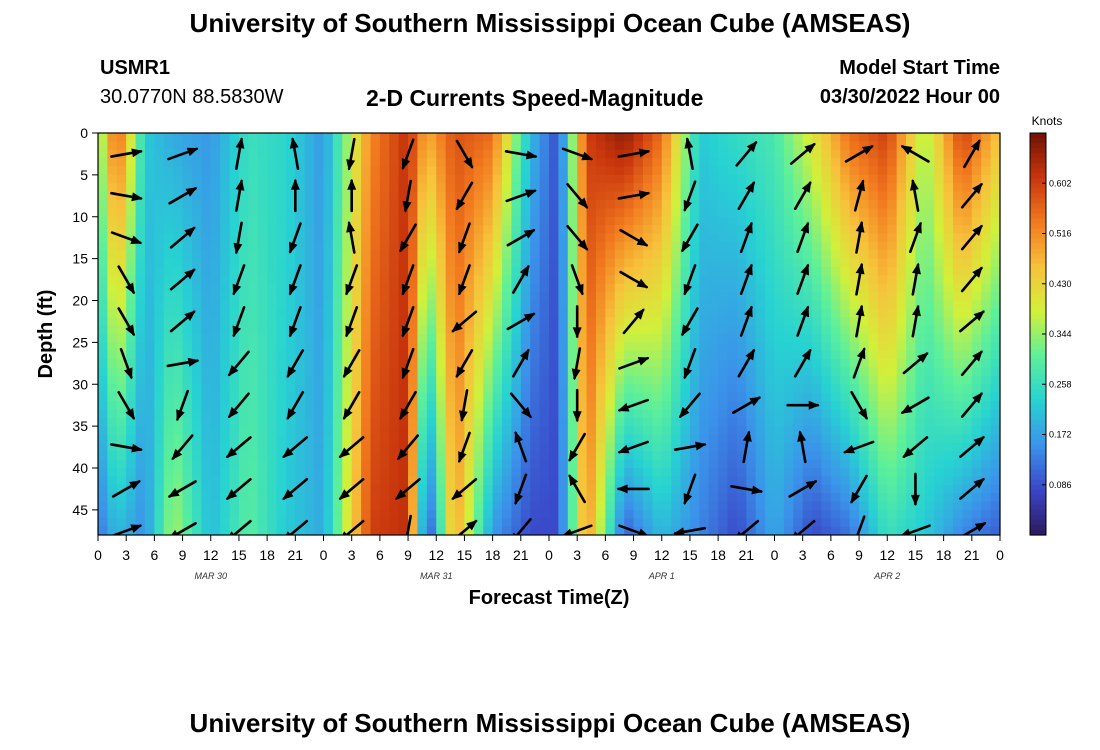 This screenshot has height=750, width=1100. What do you see at coordinates (1038, 286) in the screenshot?
I see `colorbar-segment` at bounding box center [1038, 286].